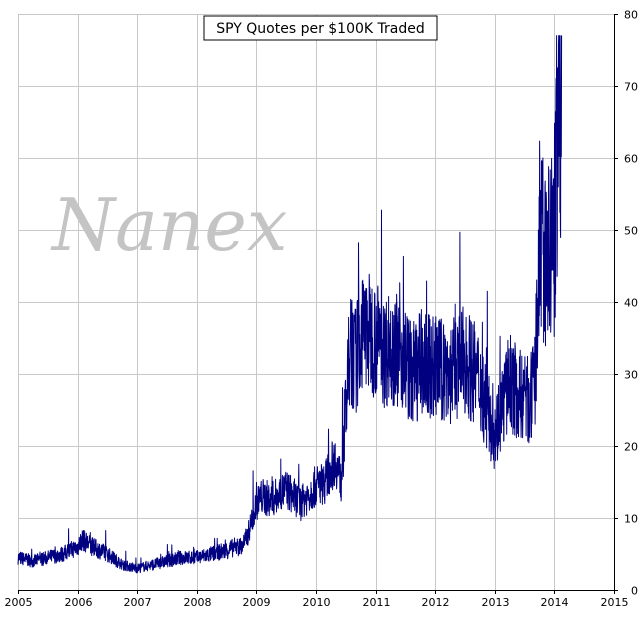 The width and height of the screenshot is (642, 626). Describe the element at coordinates (555, 602) in the screenshot. I see `x-tick-label: 2014` at that location.